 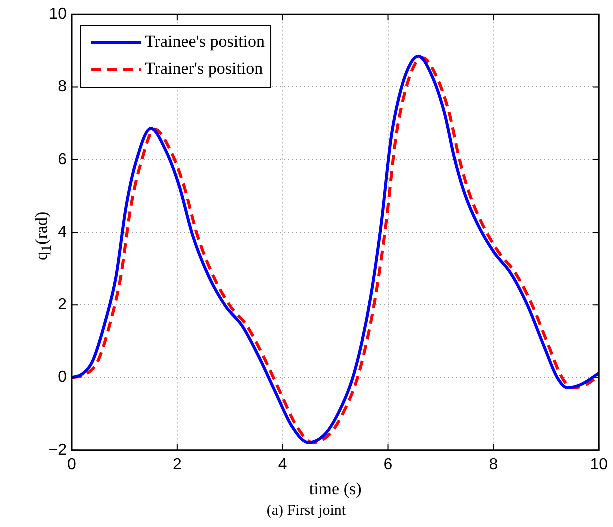 What do you see at coordinates (58, 15) in the screenshot?
I see `y-tick-label: 10` at bounding box center [58, 15].